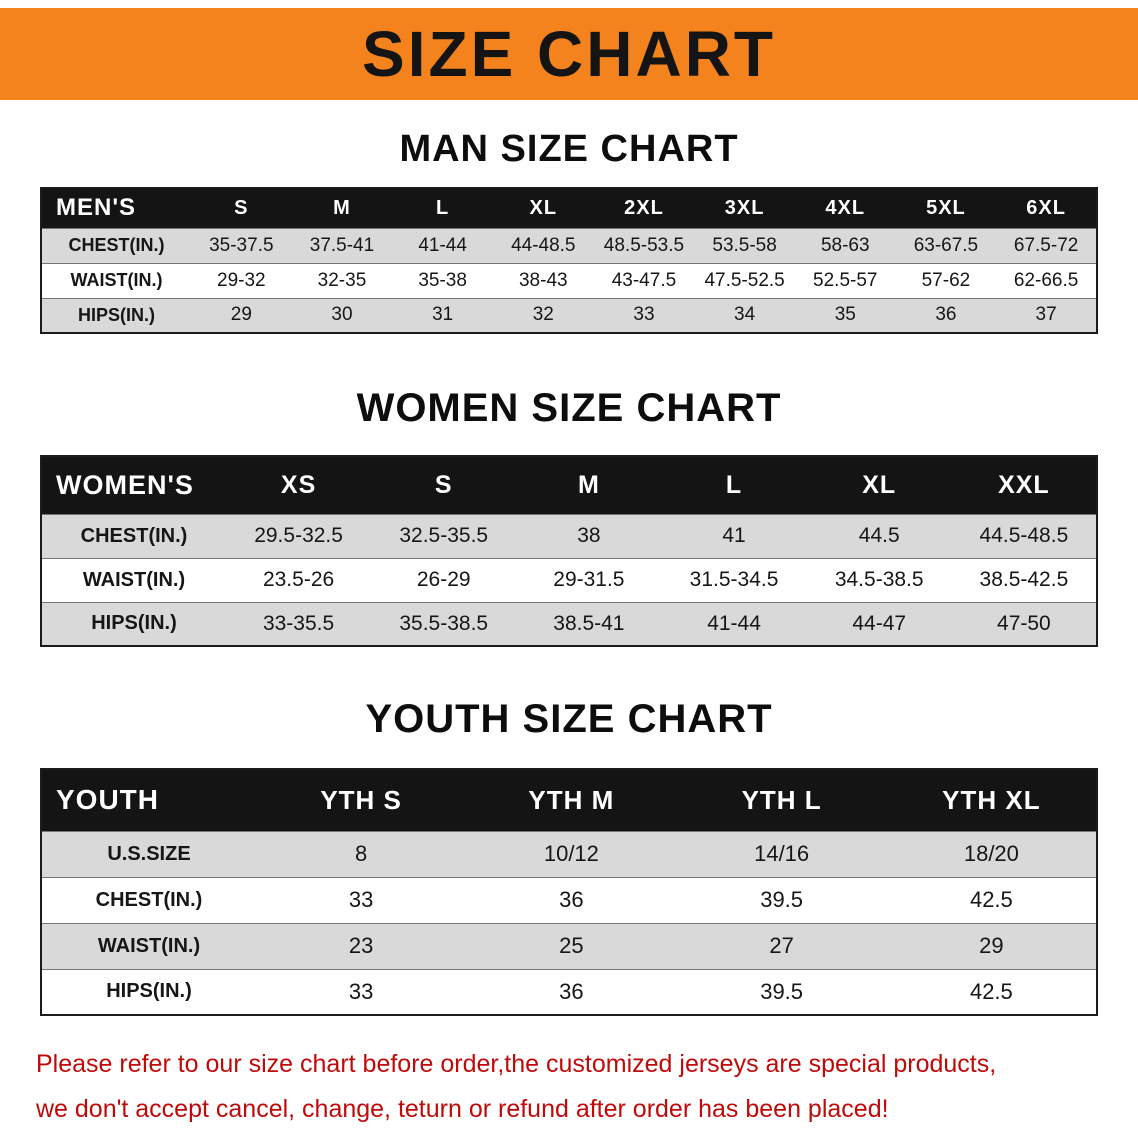  Describe the element at coordinates (744, 315) in the screenshot. I see `size-value: 34` at that location.